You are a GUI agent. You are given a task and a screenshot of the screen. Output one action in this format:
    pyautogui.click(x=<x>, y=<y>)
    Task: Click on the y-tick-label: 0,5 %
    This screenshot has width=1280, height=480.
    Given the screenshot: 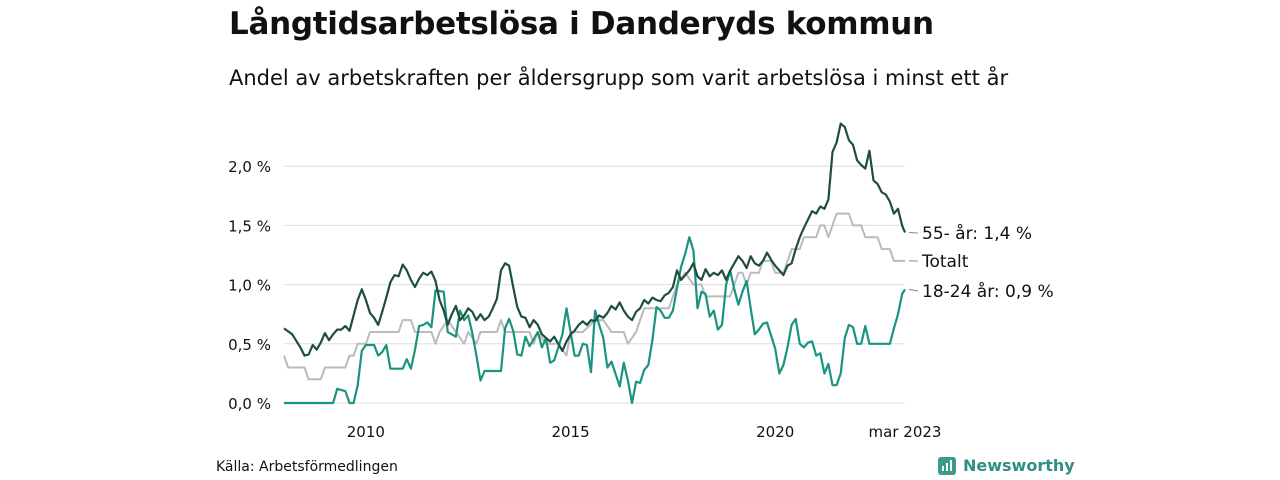 What is the action you would take?
    pyautogui.click(x=249, y=345)
    